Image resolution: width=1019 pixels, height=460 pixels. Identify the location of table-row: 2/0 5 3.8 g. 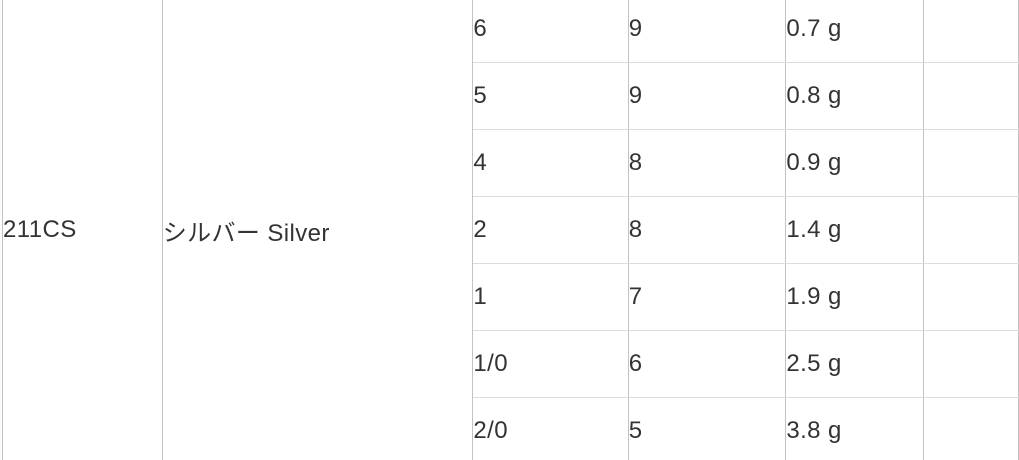
(511, 428).